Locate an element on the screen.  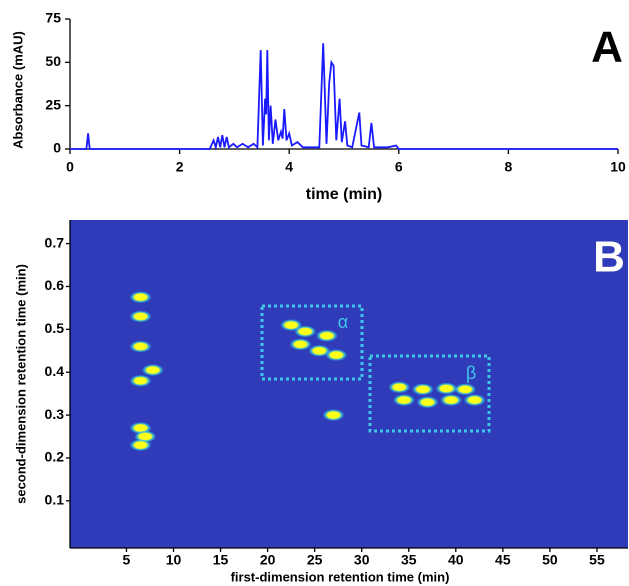
y-tick-label: 50 is located at coordinates (53, 61).